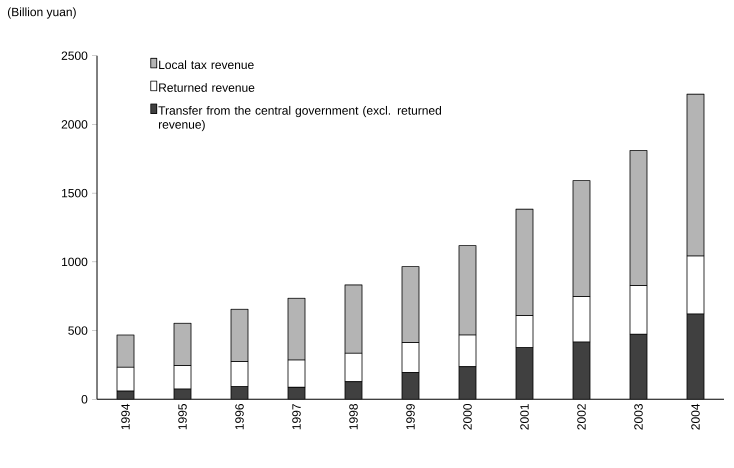 The image size is (734, 468). I want to click on x-tick-label: 2000, so click(467, 417).